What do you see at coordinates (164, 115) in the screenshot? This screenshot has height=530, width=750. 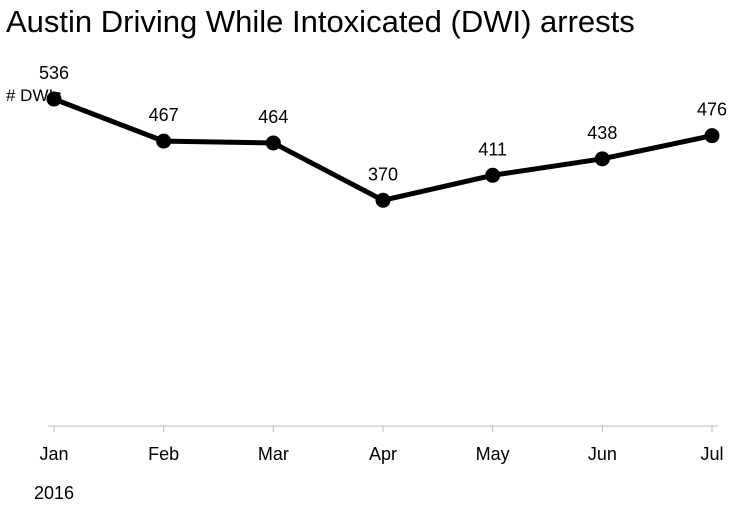 I see `data-label: 467` at bounding box center [164, 115].